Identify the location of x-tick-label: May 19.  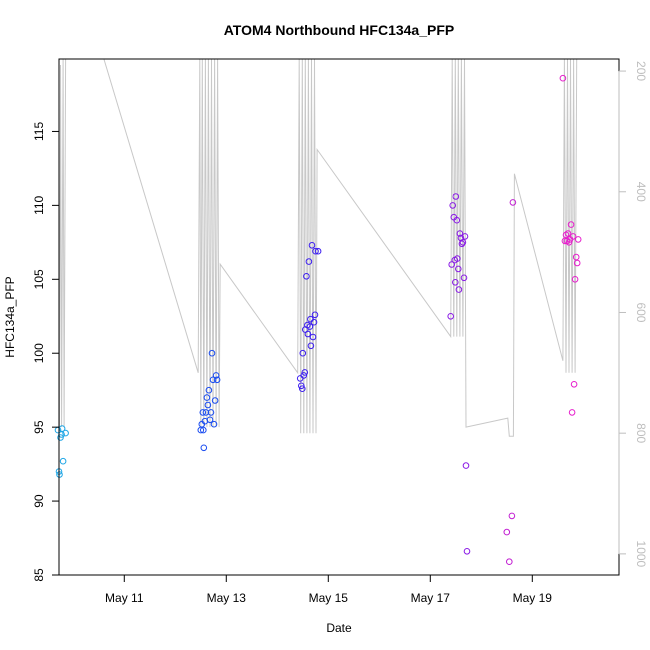
(533, 598).